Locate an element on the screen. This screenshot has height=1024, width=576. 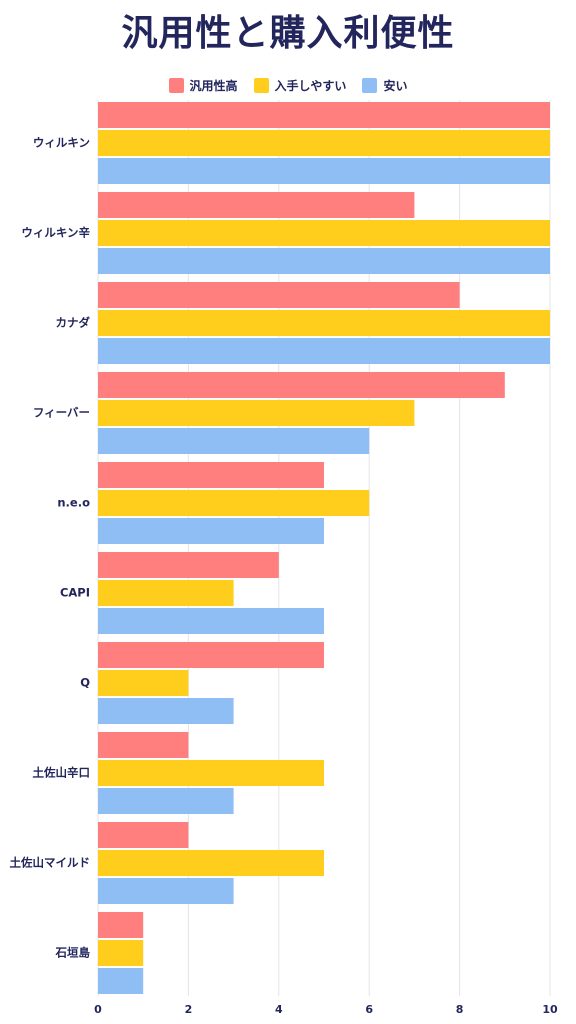
category-label: 土佐山マイルド is located at coordinates (50, 863).